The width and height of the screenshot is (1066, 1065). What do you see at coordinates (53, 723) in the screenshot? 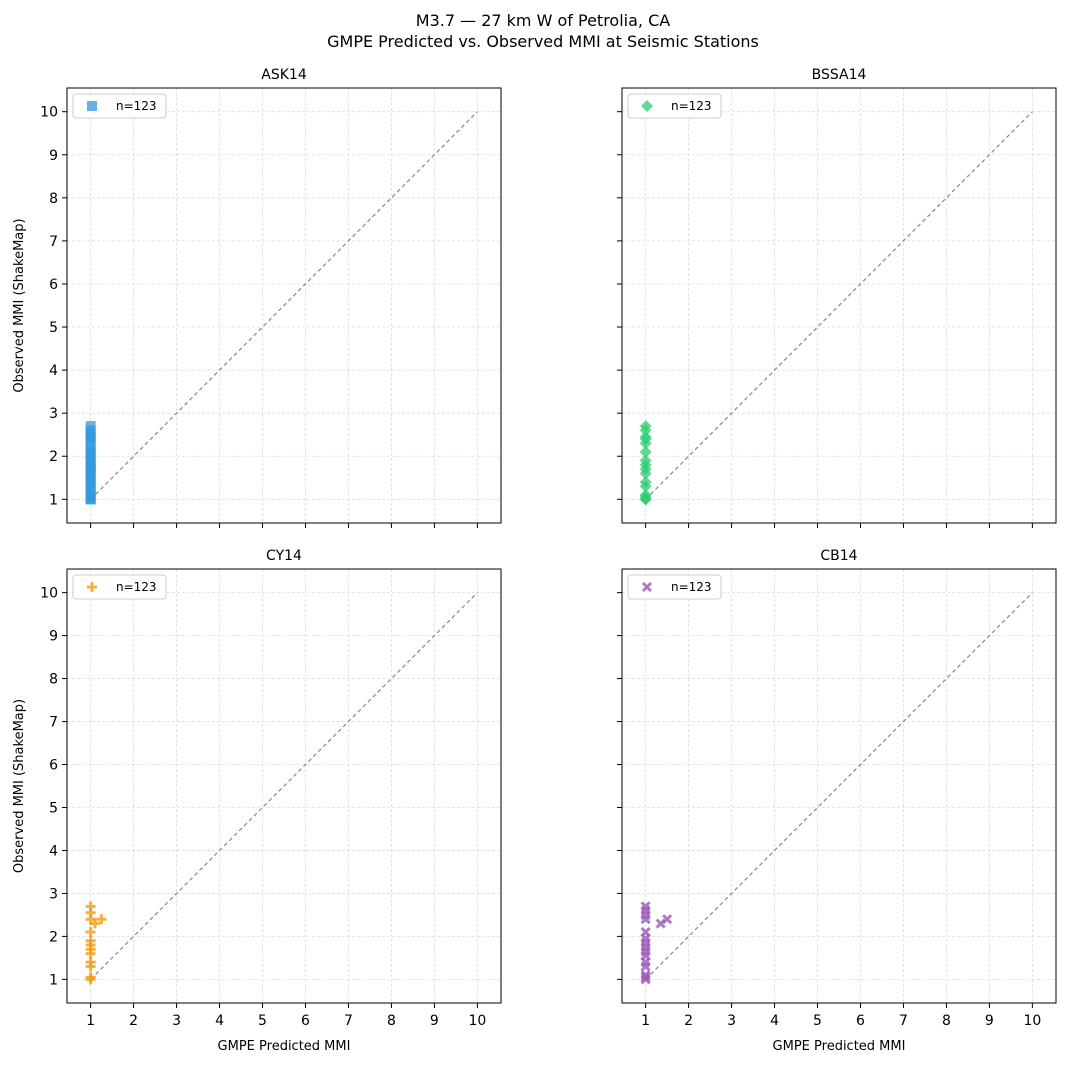
I see `y-tick-label: 7` at bounding box center [53, 723].